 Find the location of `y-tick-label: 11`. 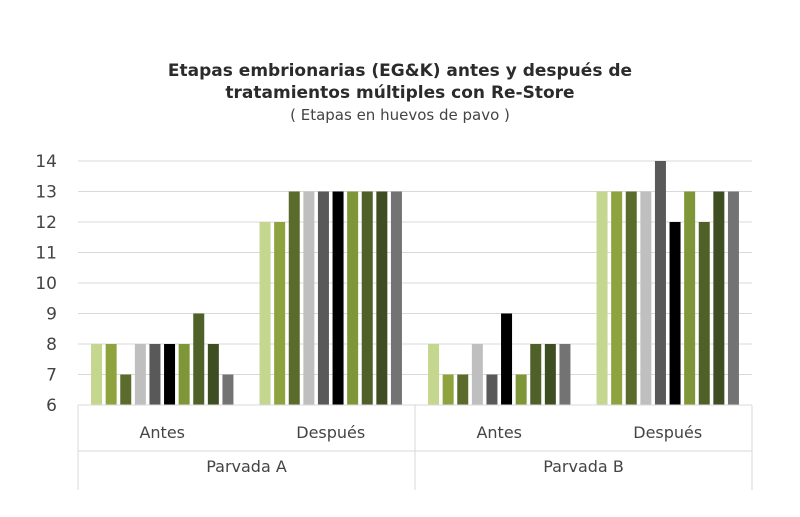

y-tick-label: 11 is located at coordinates (46, 254).